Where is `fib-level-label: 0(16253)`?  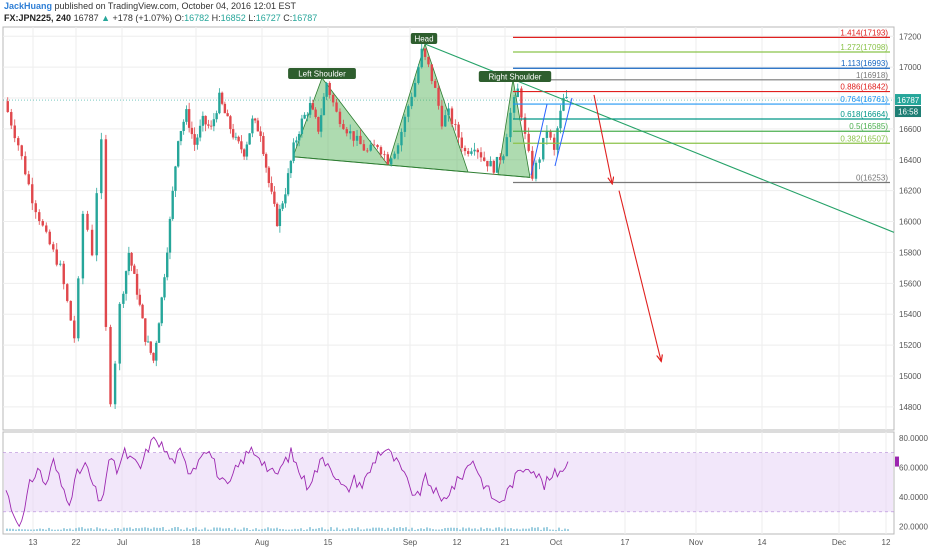 fib-level-label: 0(16253) is located at coordinates (872, 177).